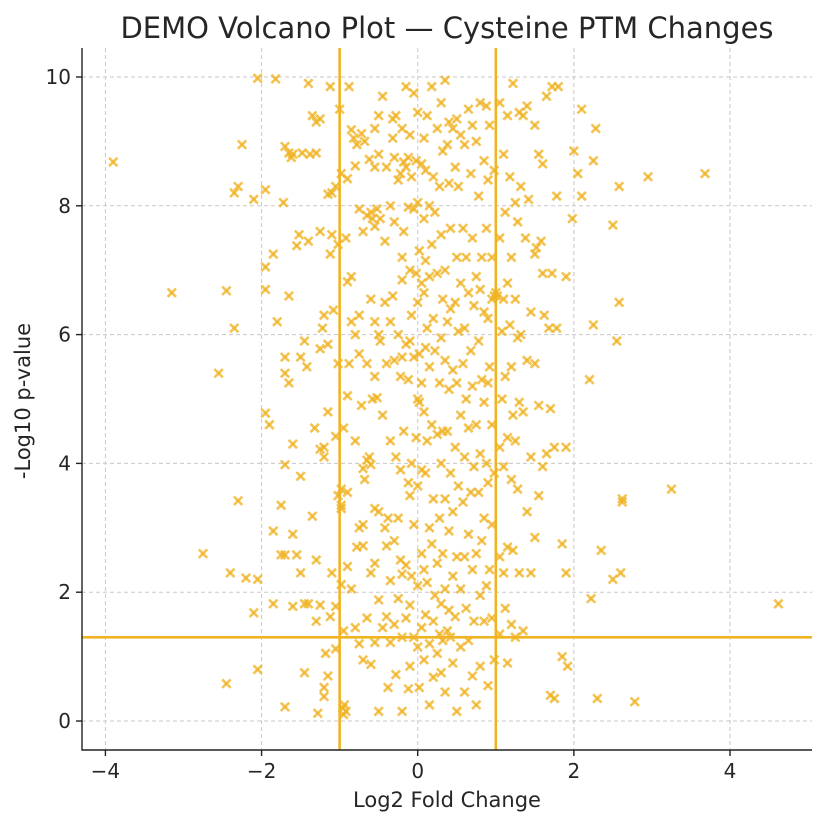 The width and height of the screenshot is (826, 826). Describe the element at coordinates (58, 77) in the screenshot. I see `y-tick-label: 10` at that location.